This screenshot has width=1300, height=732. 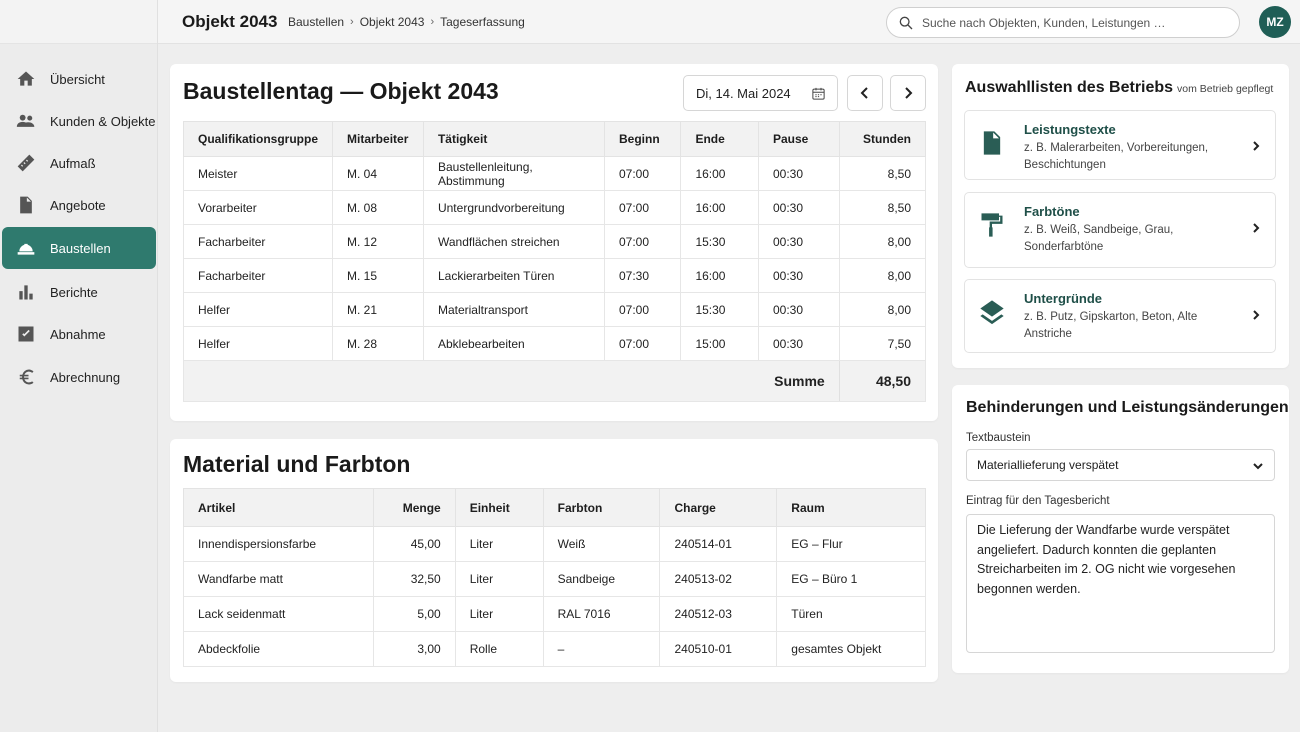 What do you see at coordinates (26, 248) in the screenshot?
I see `hardhat-icon` at bounding box center [26, 248].